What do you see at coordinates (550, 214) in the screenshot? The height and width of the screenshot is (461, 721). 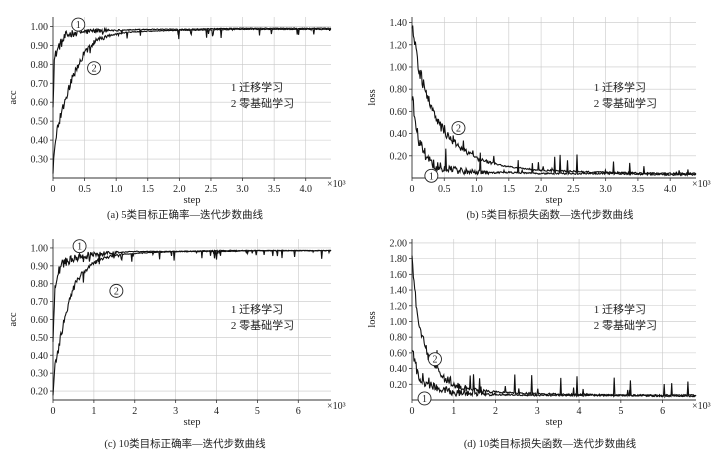 I see `chart-caption: (b) 5类目标损失函数—迭代步数曲线` at bounding box center [550, 214].